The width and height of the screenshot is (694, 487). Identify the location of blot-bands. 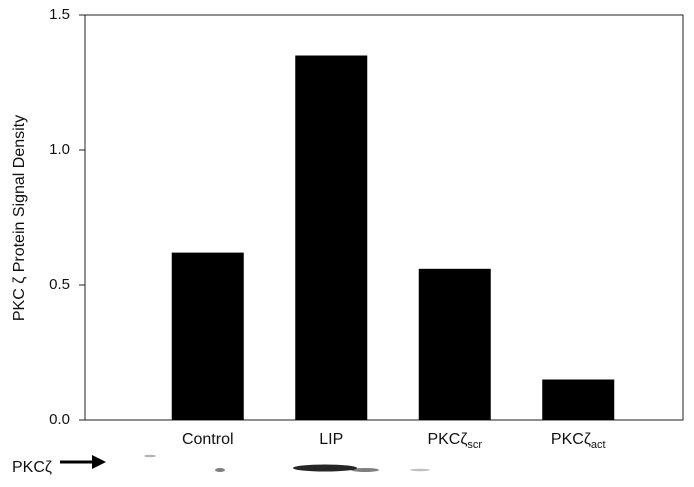
(287, 463).